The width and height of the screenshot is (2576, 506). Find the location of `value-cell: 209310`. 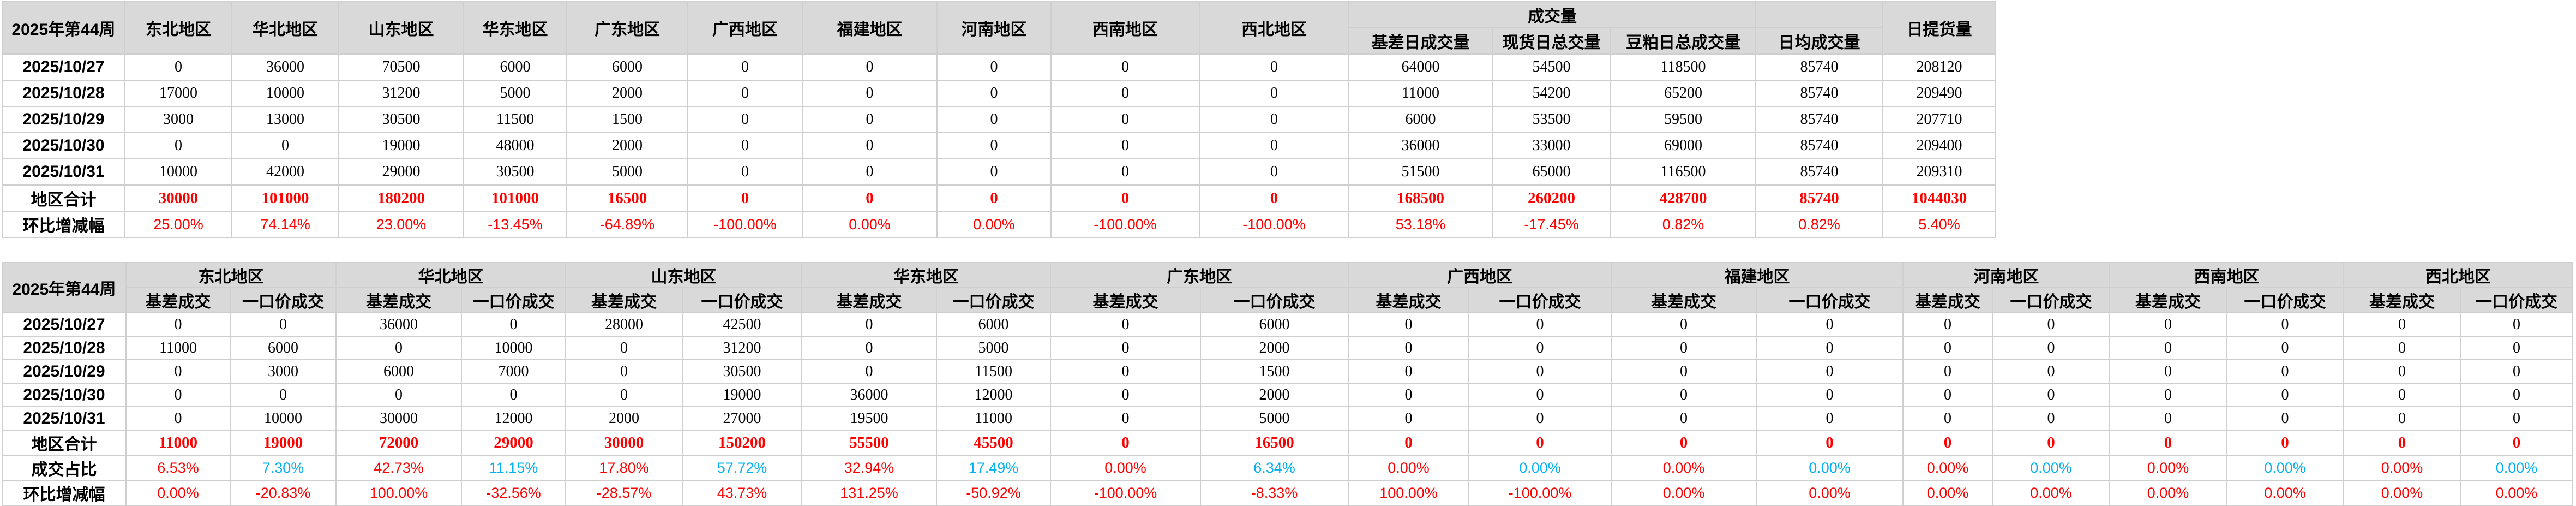

value-cell: 209310 is located at coordinates (1939, 172).